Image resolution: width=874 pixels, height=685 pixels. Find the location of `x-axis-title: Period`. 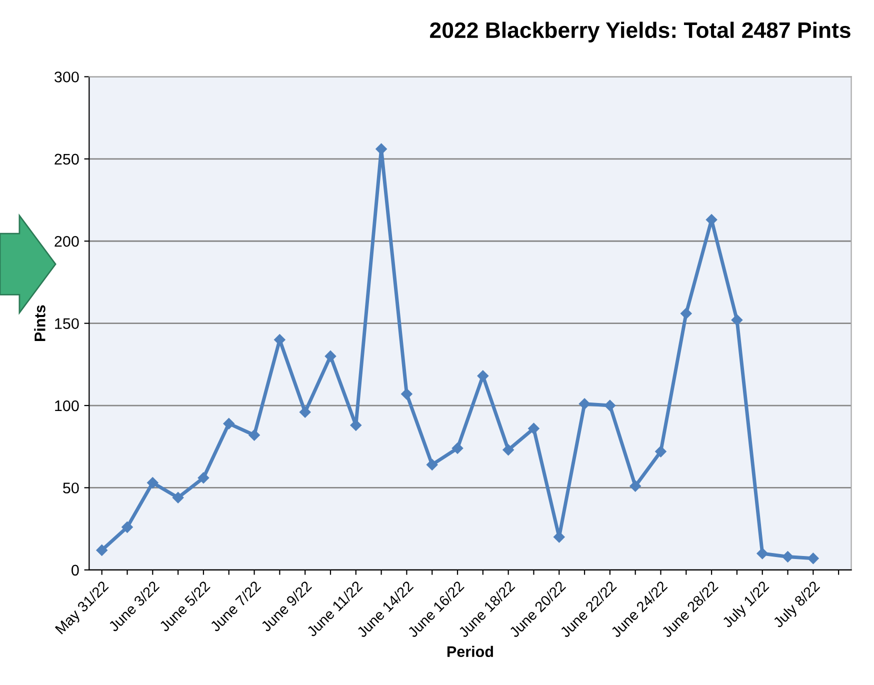

x-axis-title: Period is located at coordinates (470, 652).